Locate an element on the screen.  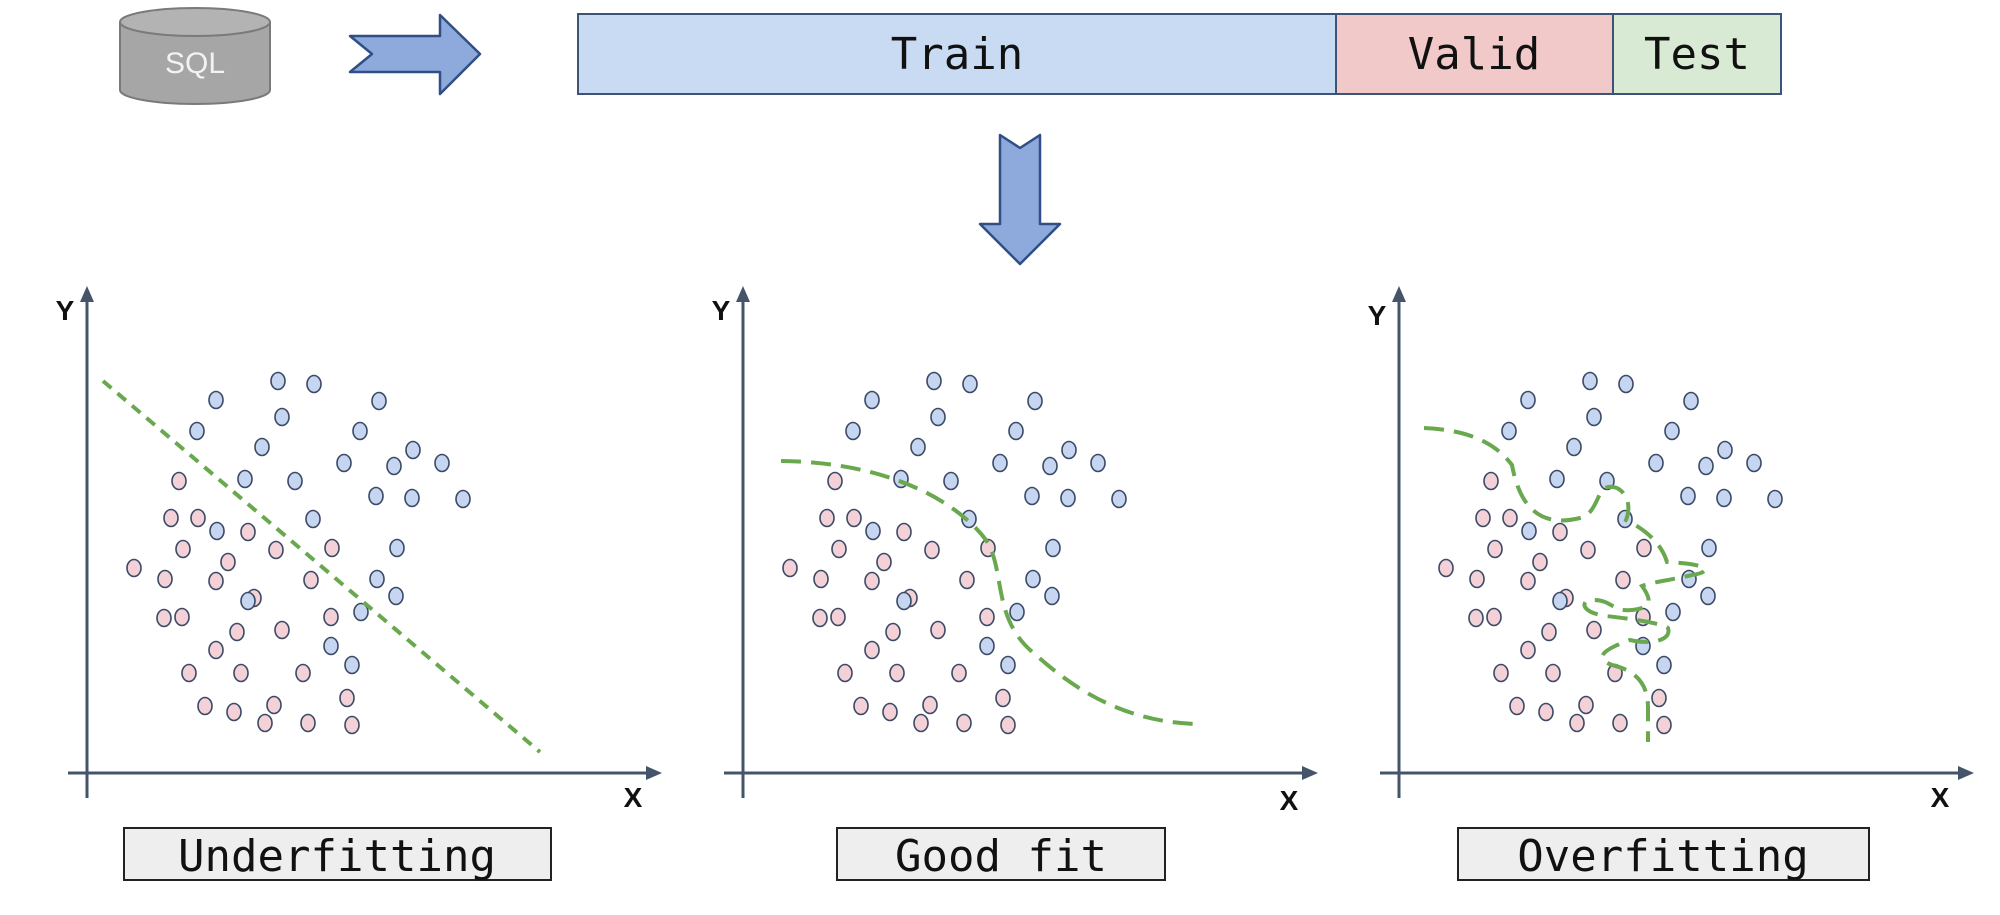
sql-label: SQL is located at coordinates (195, 63).